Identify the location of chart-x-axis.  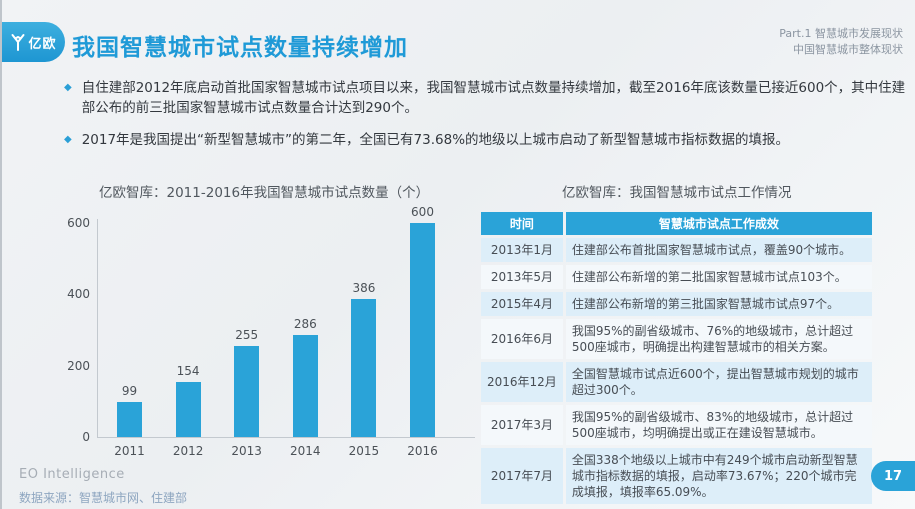
(286, 437).